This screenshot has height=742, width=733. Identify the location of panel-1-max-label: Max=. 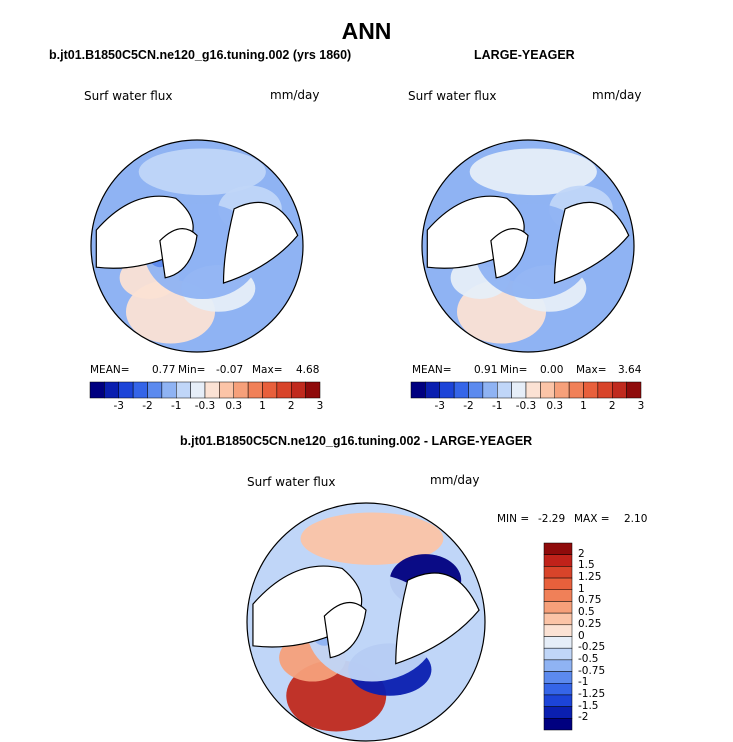
(267, 370).